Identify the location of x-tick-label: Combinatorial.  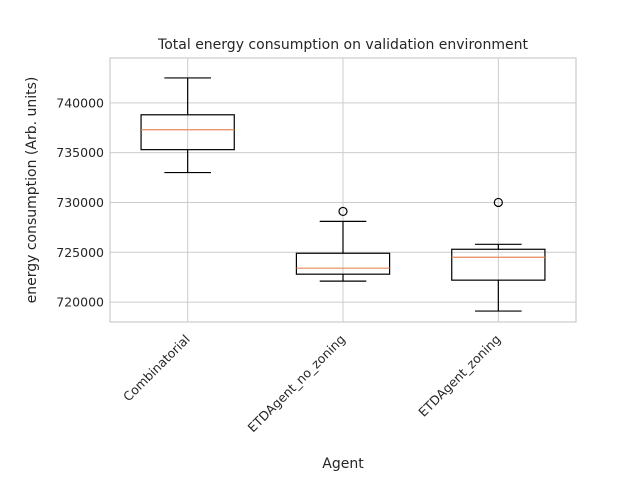
(156, 368).